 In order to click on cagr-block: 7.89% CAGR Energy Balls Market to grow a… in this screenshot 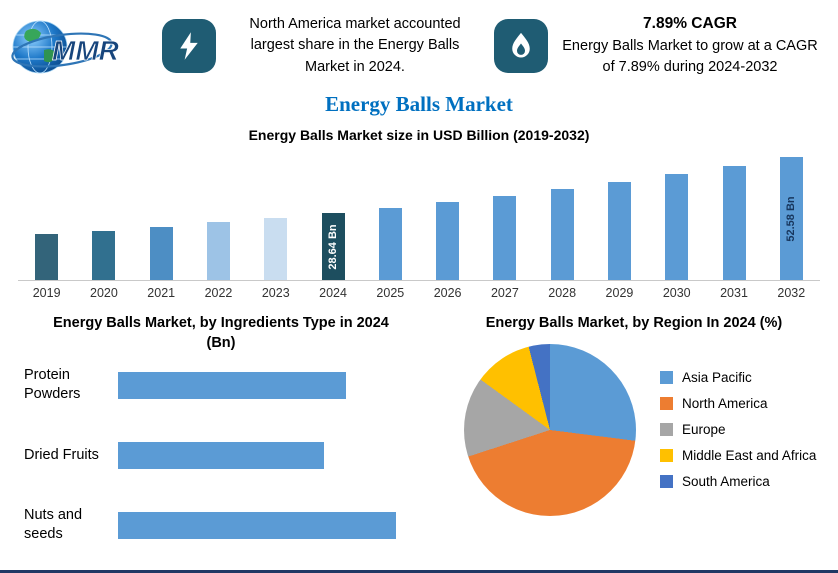, I will do `click(690, 46)`.